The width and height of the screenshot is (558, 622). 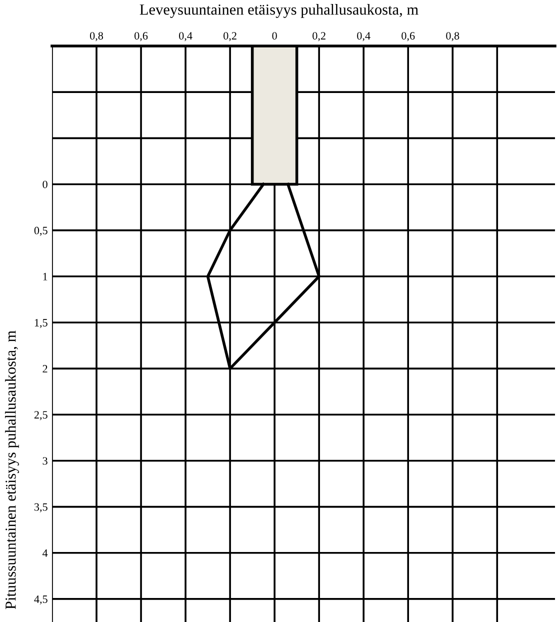 I want to click on y-tick-label: 3, so click(x=45, y=461).